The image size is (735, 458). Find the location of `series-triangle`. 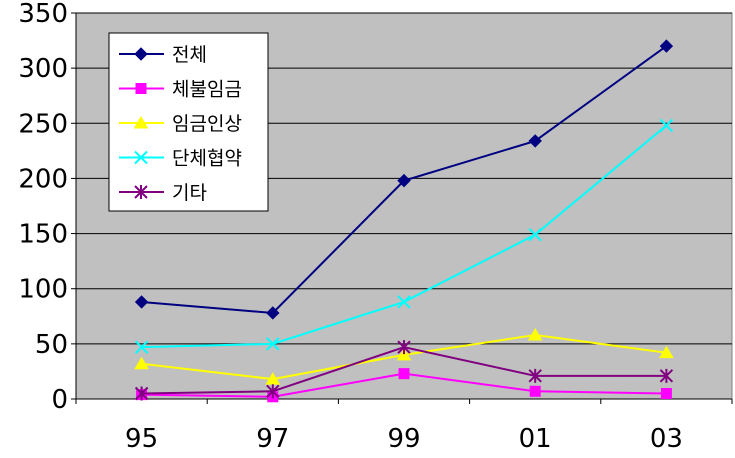

series-triangle is located at coordinates (404, 356).